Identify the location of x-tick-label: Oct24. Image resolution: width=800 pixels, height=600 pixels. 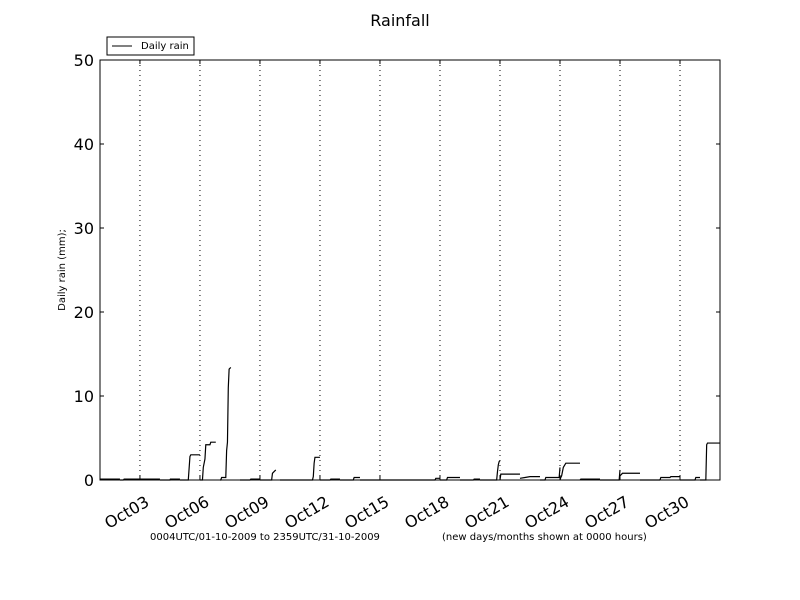
(546, 512).